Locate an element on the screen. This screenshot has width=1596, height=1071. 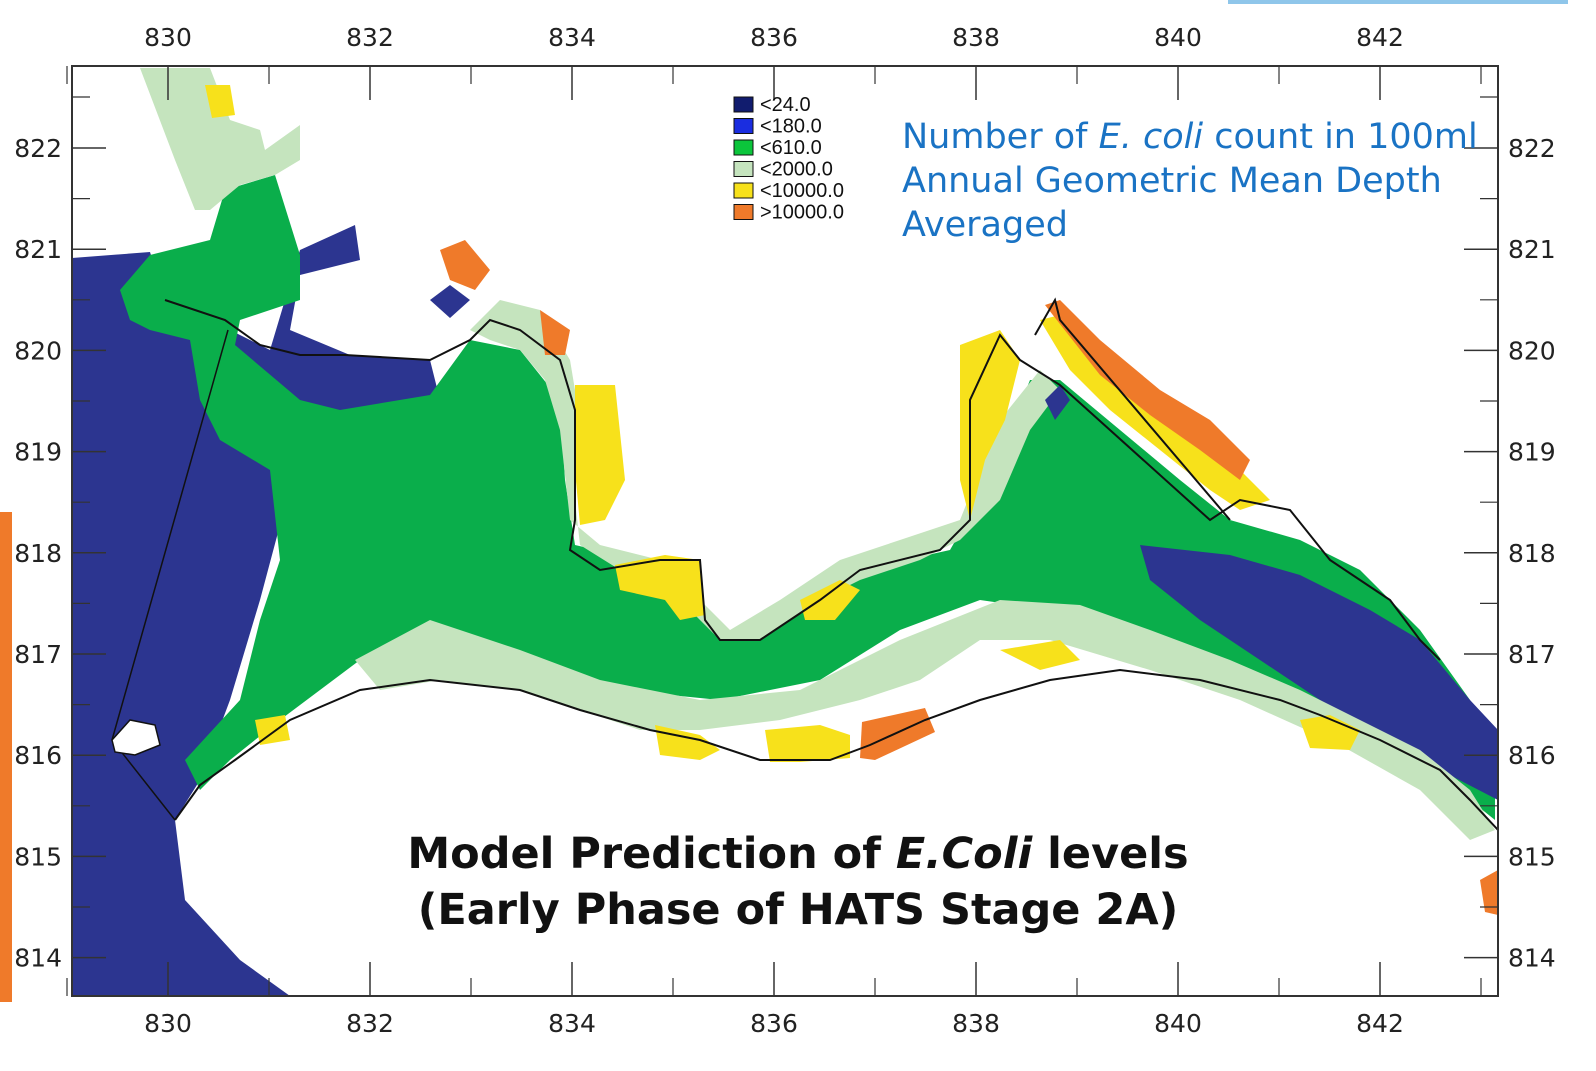
y-tick-label-left: 815 is located at coordinates (38, 856).